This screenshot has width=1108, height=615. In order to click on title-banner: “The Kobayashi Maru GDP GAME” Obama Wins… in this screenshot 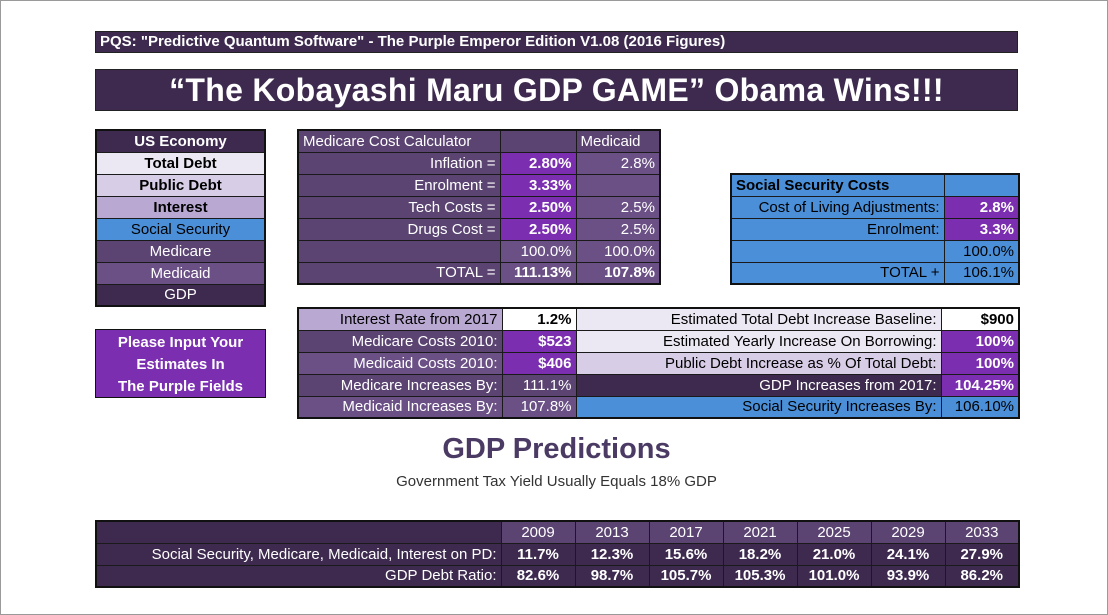, I will do `click(556, 90)`.